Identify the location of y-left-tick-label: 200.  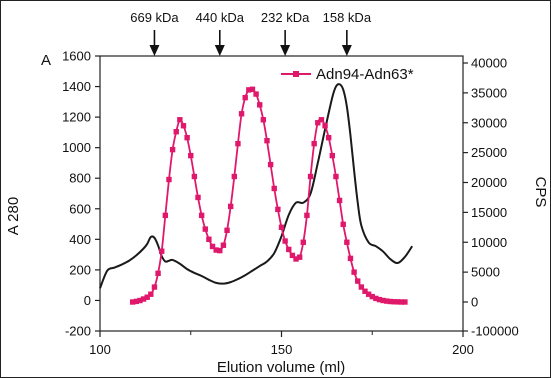
(80, 269).